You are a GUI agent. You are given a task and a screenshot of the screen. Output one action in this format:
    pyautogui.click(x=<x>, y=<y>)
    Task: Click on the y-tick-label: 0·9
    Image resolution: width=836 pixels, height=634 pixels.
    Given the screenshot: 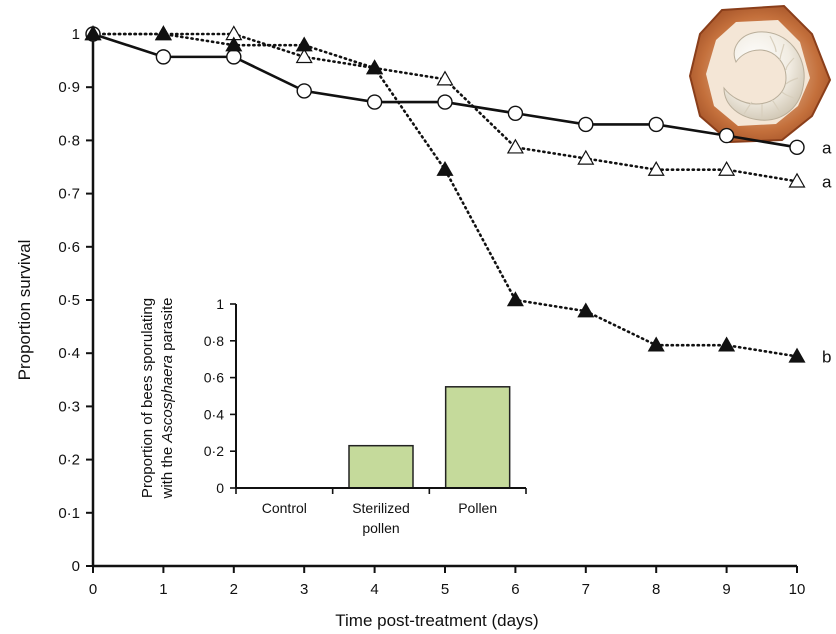 What is the action you would take?
    pyautogui.click(x=69, y=87)
    